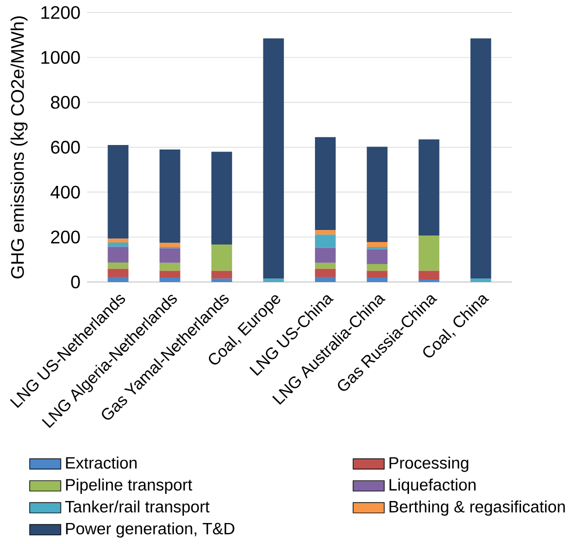 This screenshot has width=575, height=544. I want to click on y-axis-title: GHG emissions (kg CO2e/MWh), so click(19, 147).